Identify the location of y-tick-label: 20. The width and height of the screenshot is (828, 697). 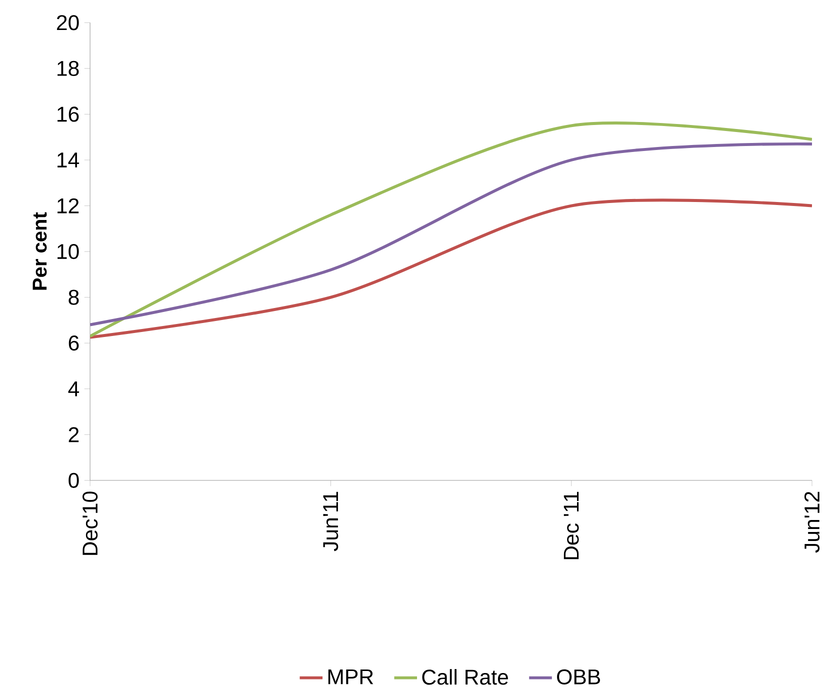
(67, 22).